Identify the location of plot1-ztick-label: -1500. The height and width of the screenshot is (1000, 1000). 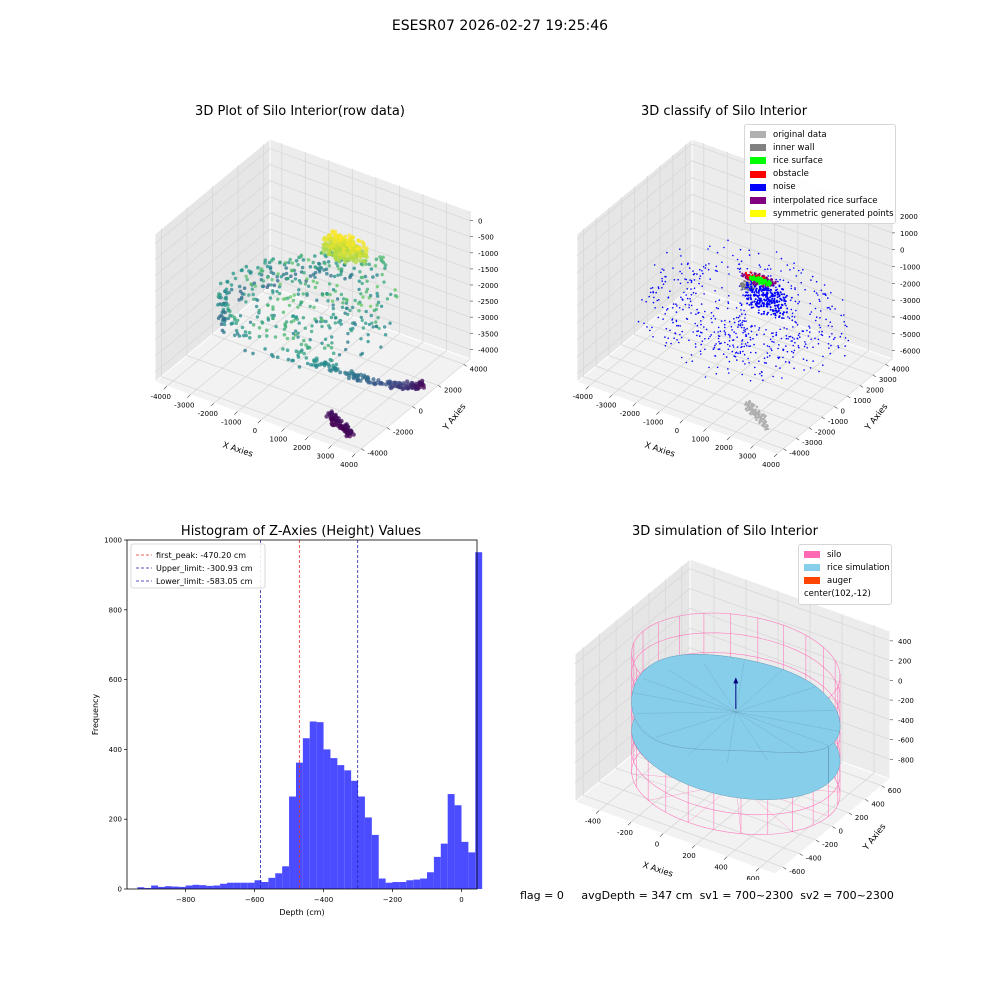
(488, 270).